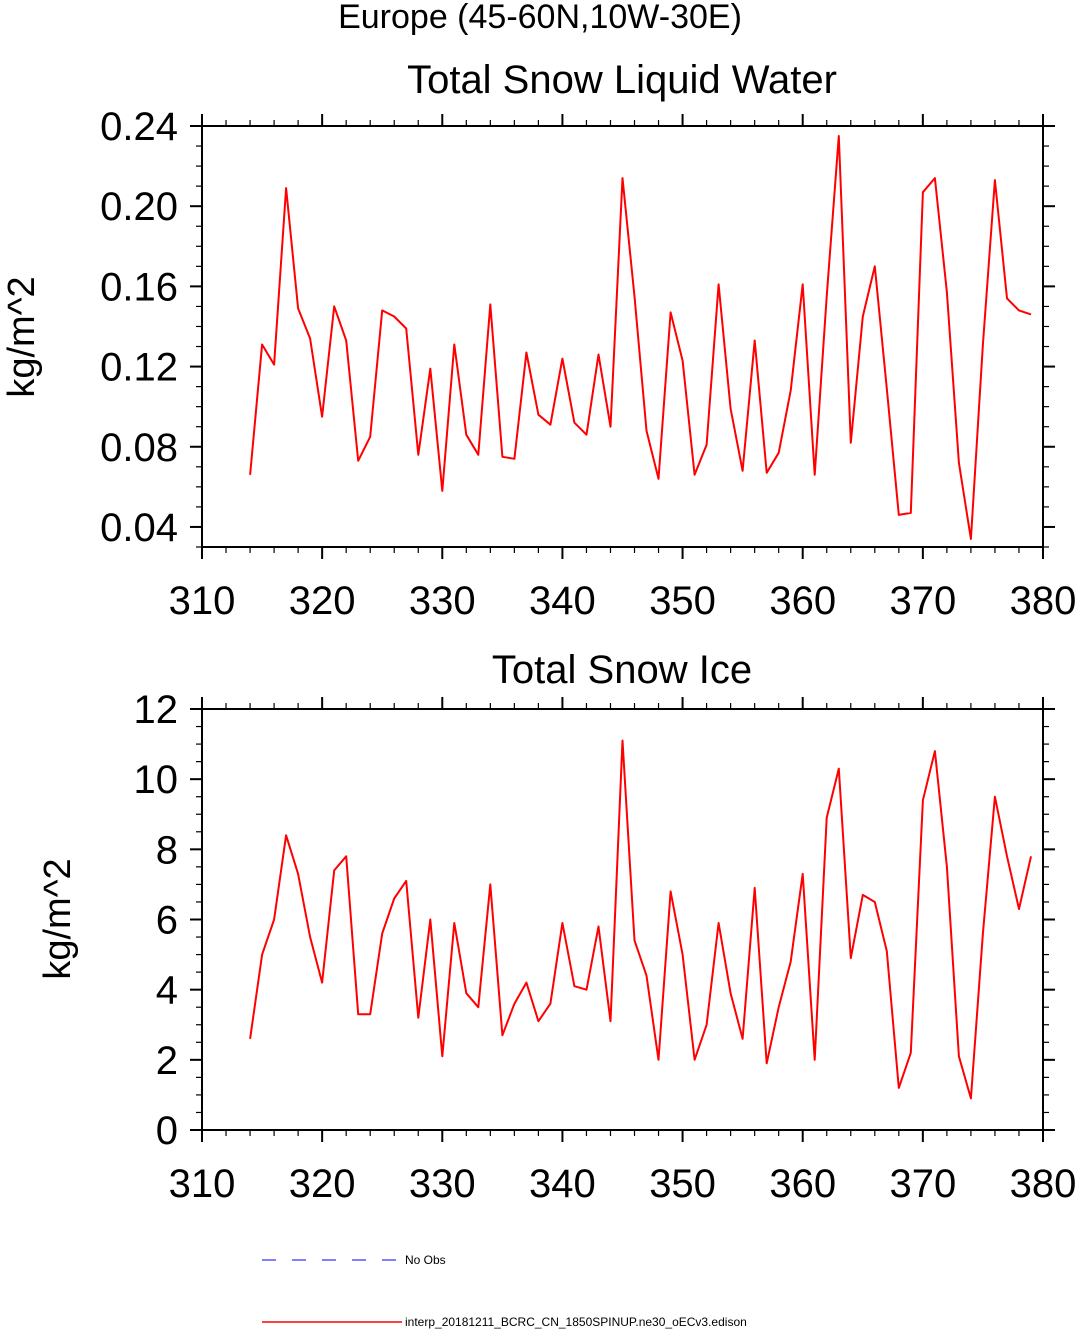 The image size is (1078, 1331). Describe the element at coordinates (540, 18) in the screenshot. I see `figure-suptitle: Europe (45-60N,10W-30E)` at that location.